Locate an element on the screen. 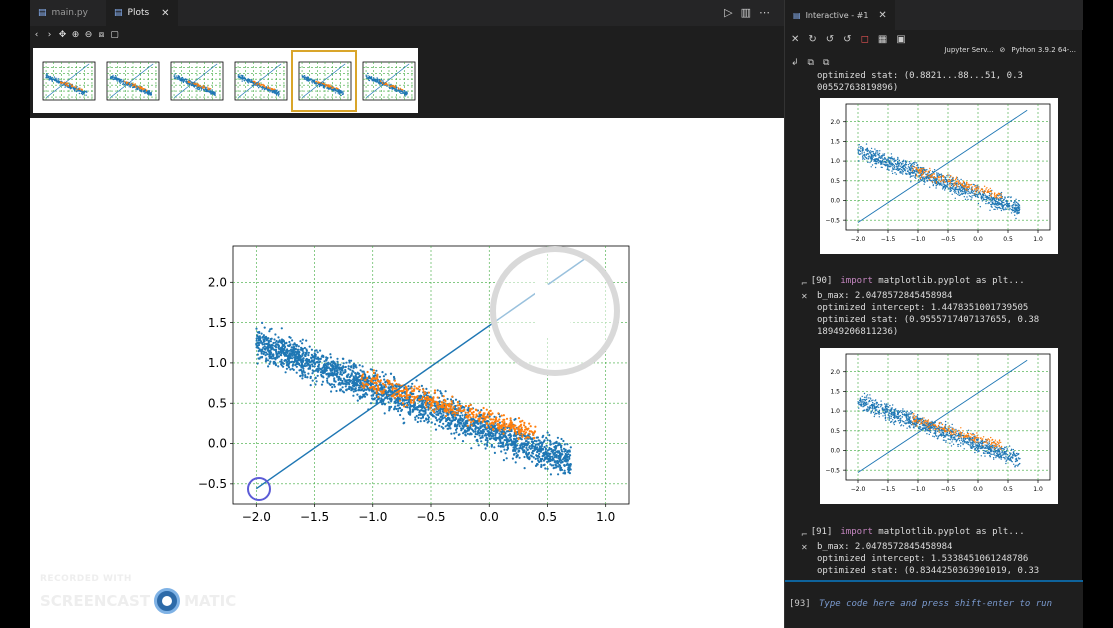 Image resolution: width=1113 pixels, height=628 pixels. zoom-out-icon: ⊖ is located at coordinates (88, 35).